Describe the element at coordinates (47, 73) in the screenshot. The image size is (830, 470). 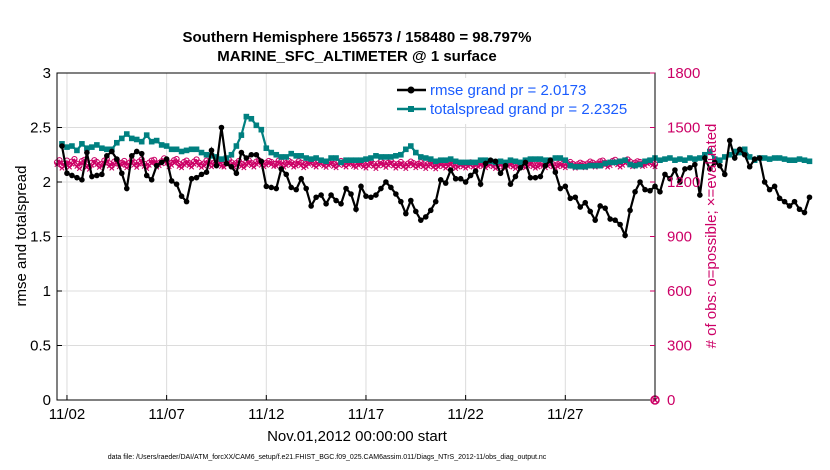
I see `tick-label-left: 3` at that location.